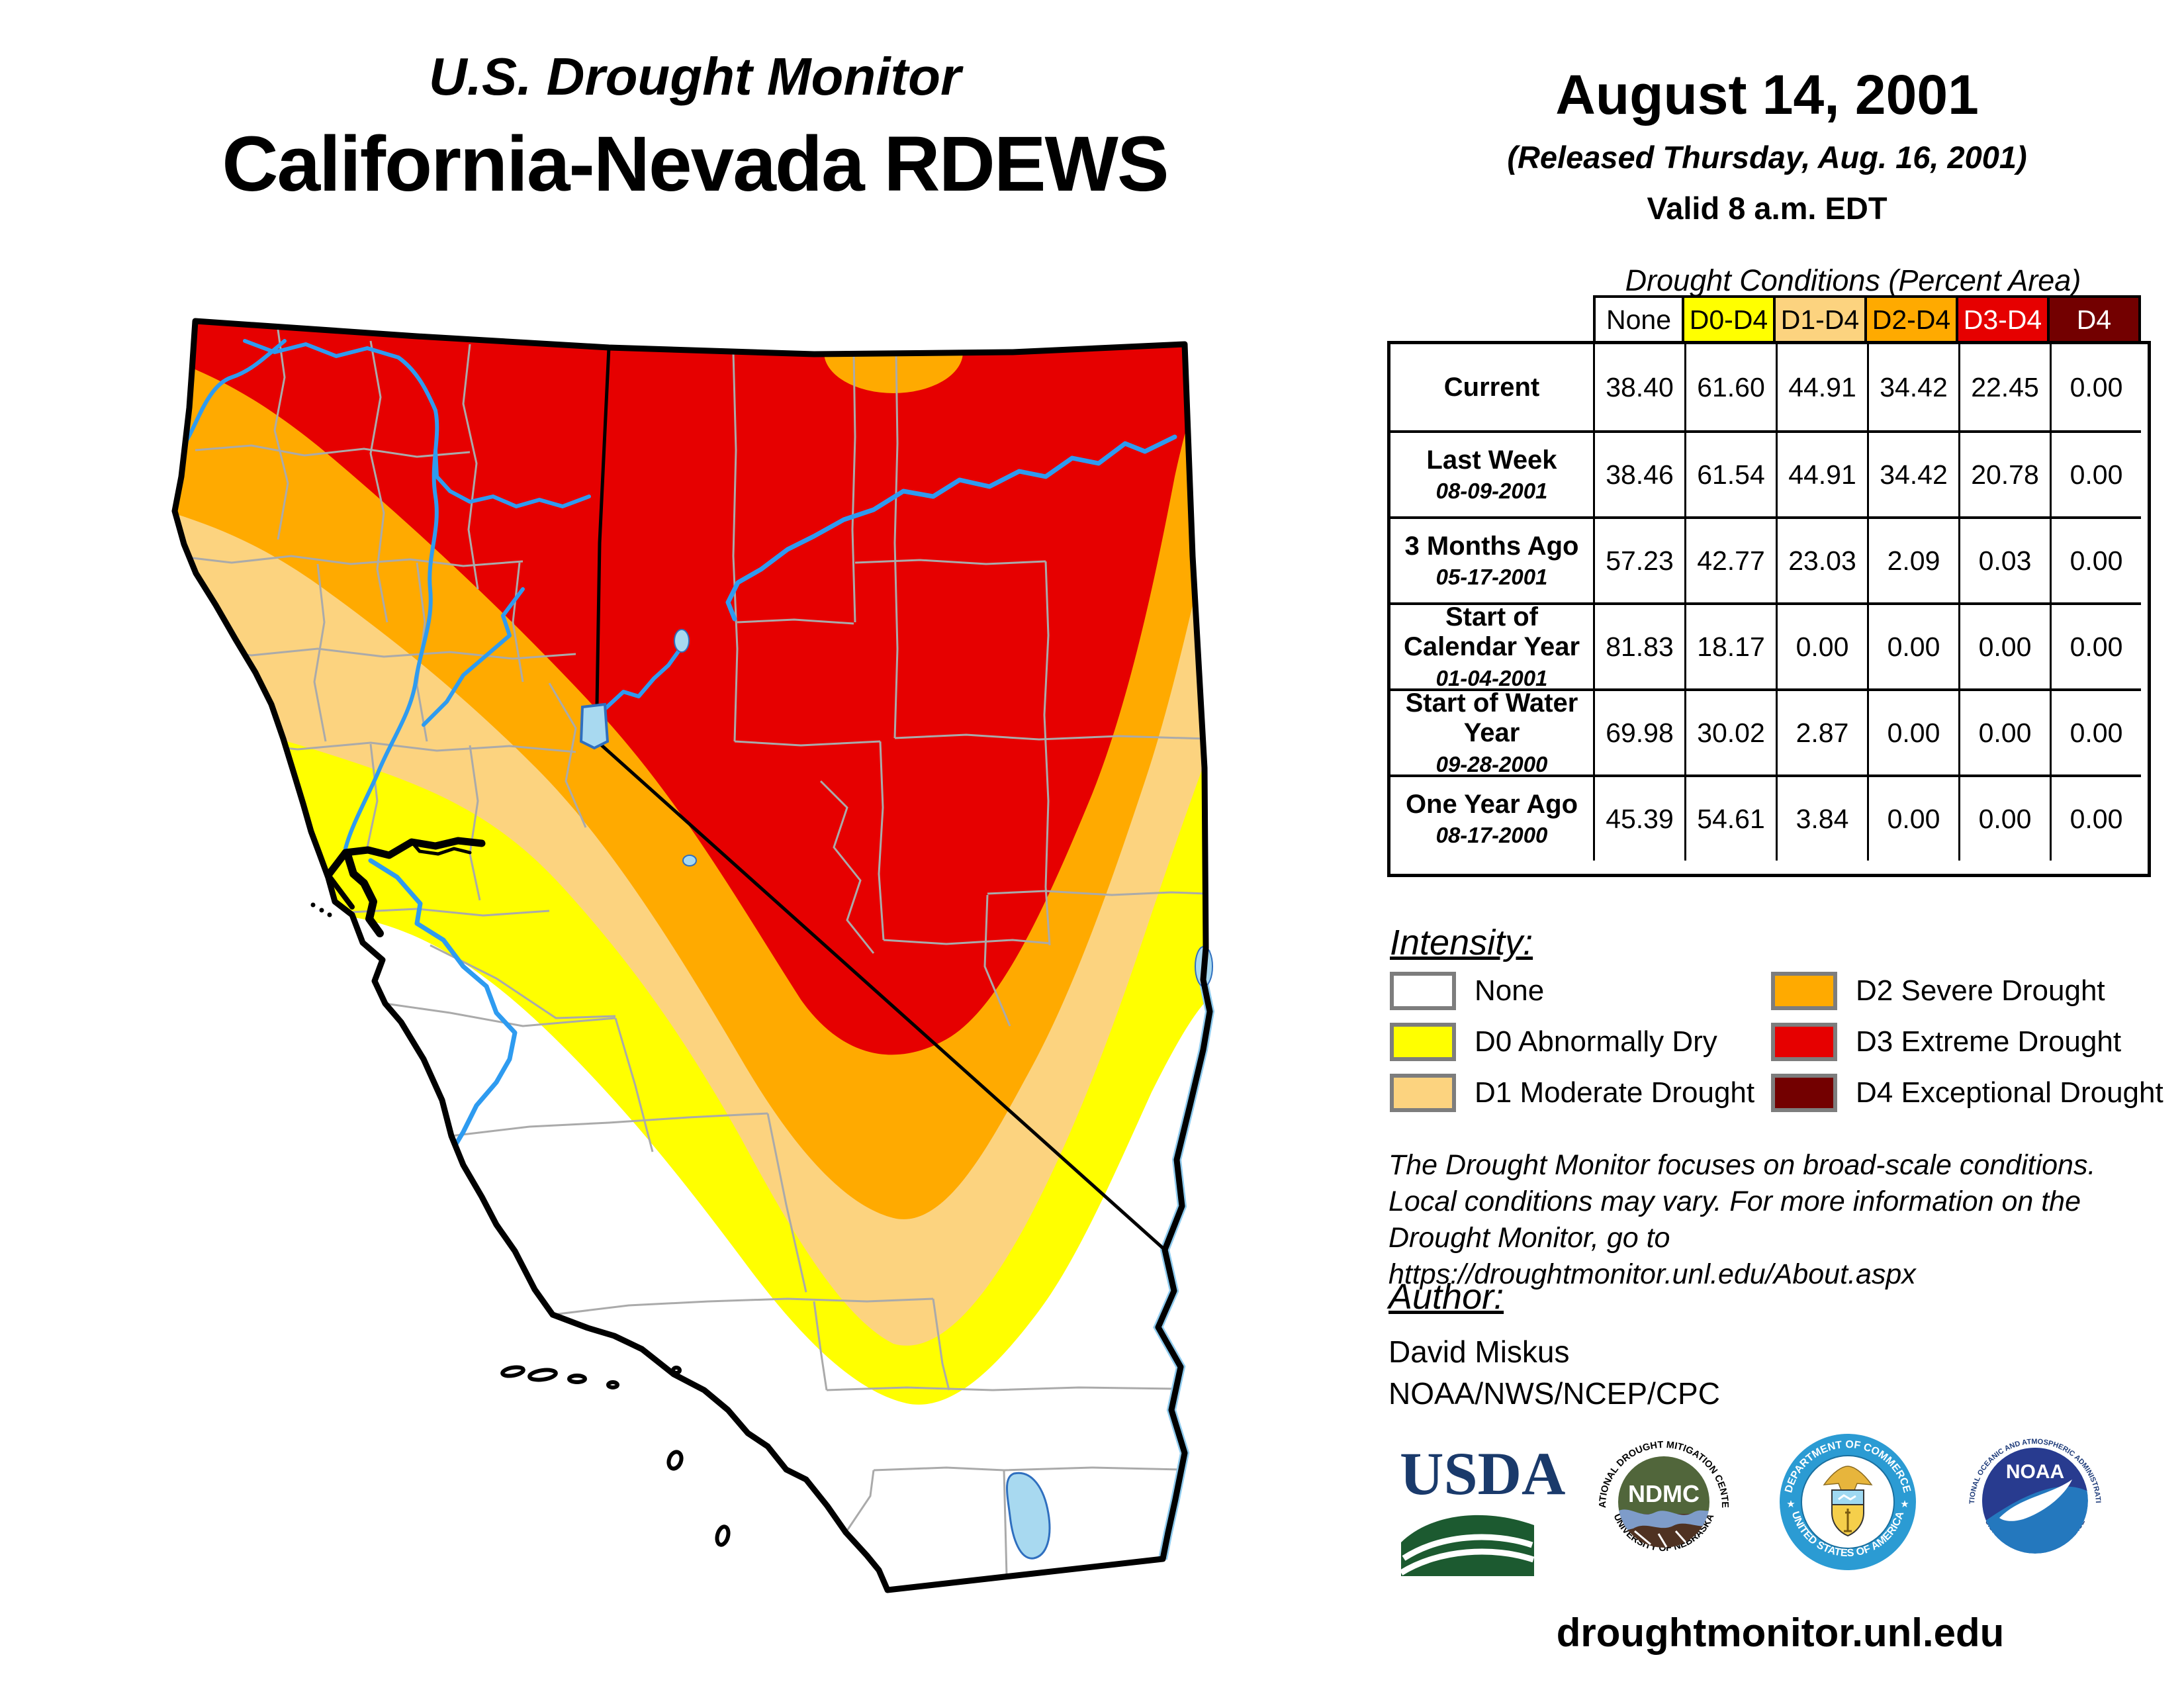 The image size is (2184, 1688). Describe the element at coordinates (512, 478) in the screenshot. I see `pit-river-east` at that location.